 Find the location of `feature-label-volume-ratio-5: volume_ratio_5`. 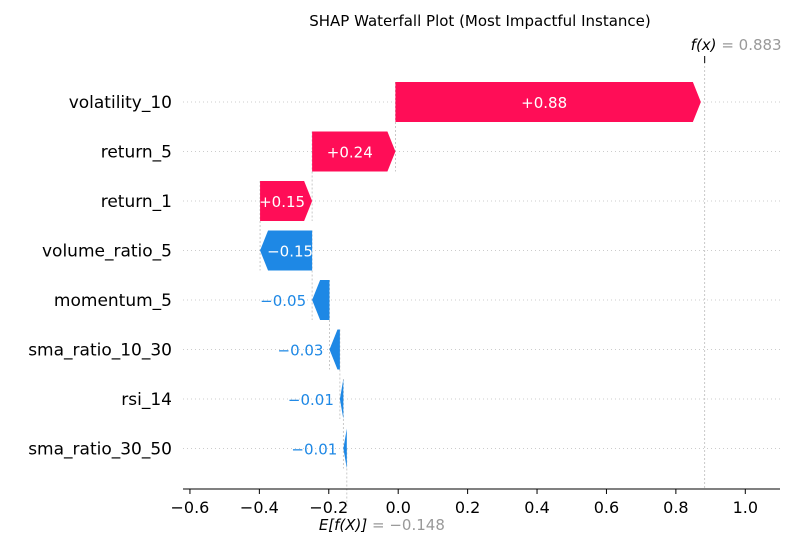

feature-label-volume-ratio-5: volume_ratio_5 is located at coordinates (107, 252).